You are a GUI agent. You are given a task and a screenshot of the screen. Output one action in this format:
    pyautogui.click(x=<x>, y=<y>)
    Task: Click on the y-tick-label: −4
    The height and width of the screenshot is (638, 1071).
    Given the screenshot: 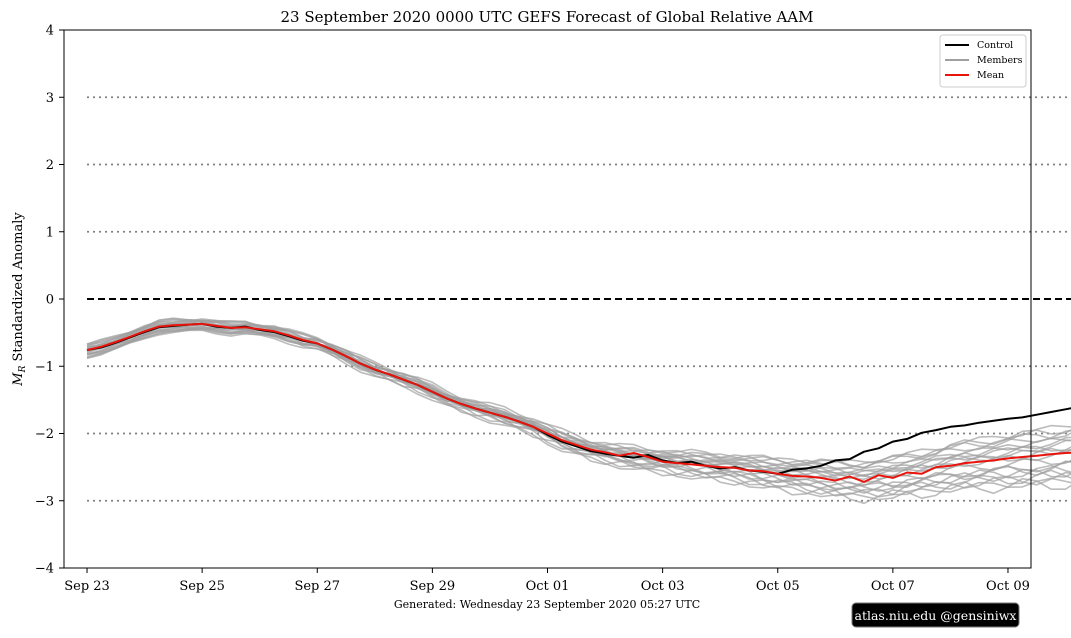 What is the action you would take?
    pyautogui.click(x=44, y=569)
    